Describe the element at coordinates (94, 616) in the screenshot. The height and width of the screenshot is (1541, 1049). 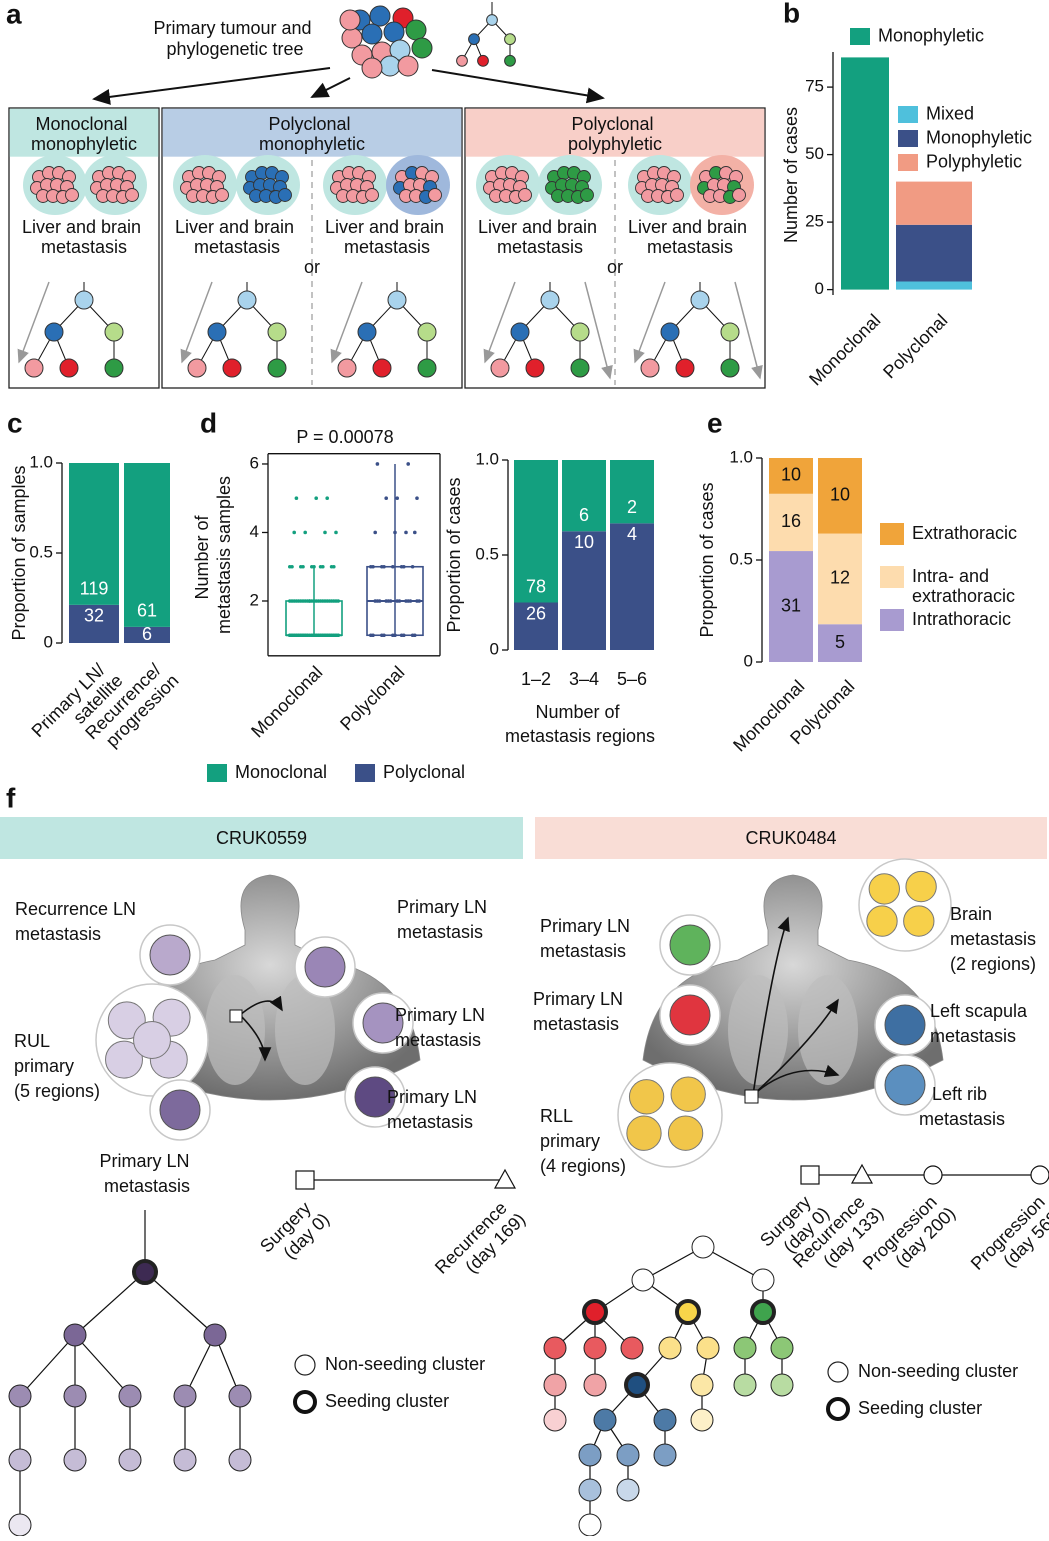
I see `data-label: 32` at that location.